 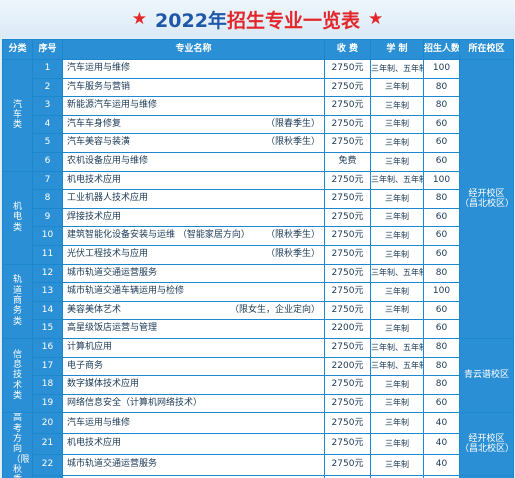 What do you see at coordinates (193, 366) in the screenshot?
I see `major-name-cell: 电子商务` at bounding box center [193, 366].